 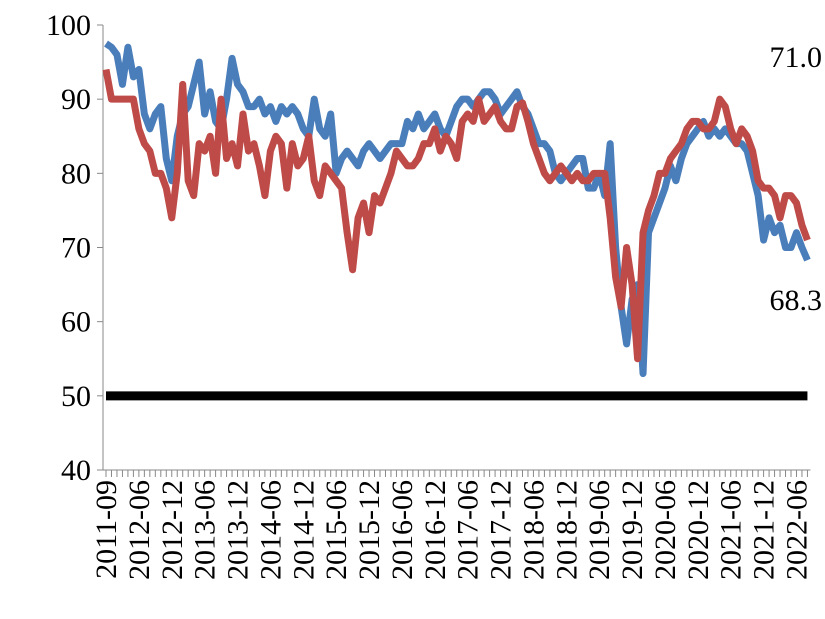 I want to click on x-tick-label: 2017-12, so click(x=501, y=530).